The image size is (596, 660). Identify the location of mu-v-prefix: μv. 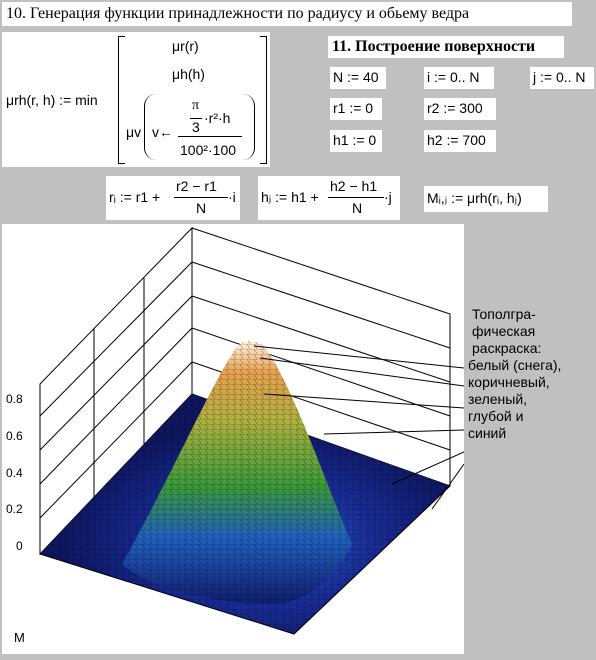
(134, 132).